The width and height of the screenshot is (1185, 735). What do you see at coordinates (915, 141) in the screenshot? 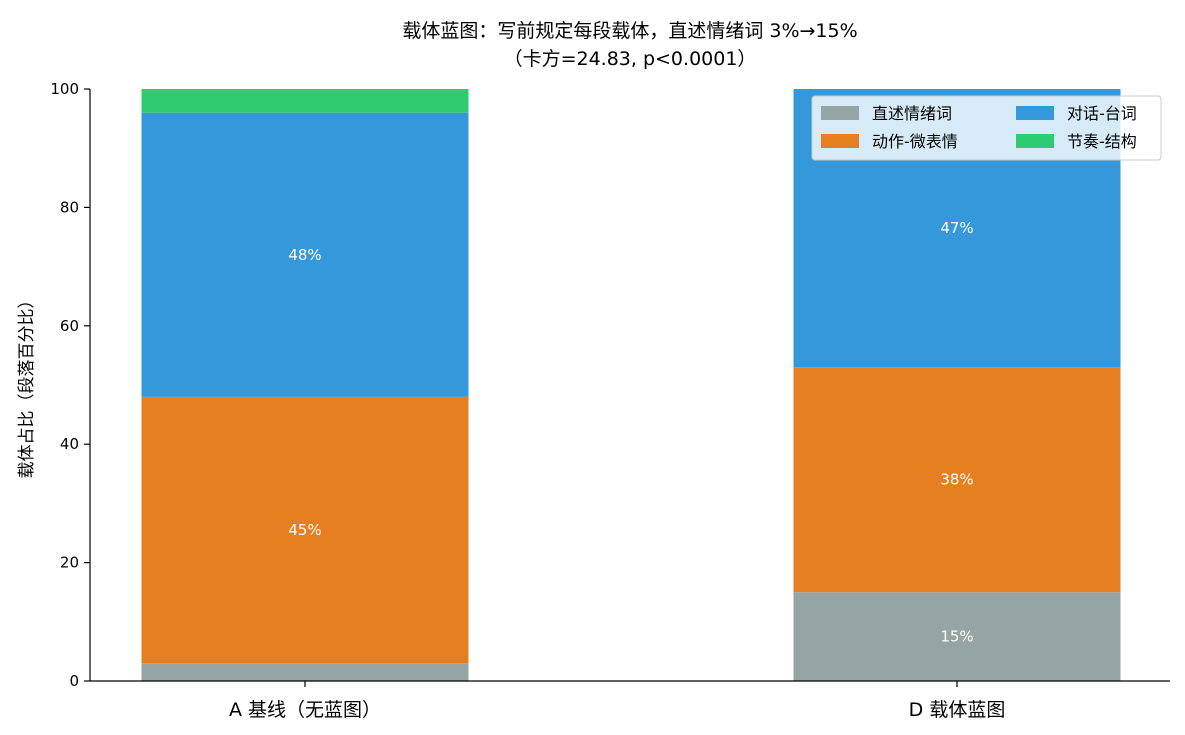
I see `legend-label-1: 动作-微表情` at bounding box center [915, 141].